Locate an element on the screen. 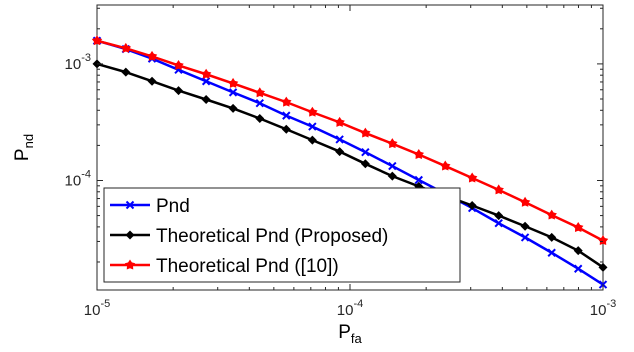  legend-label: Pnd is located at coordinates (173, 206).